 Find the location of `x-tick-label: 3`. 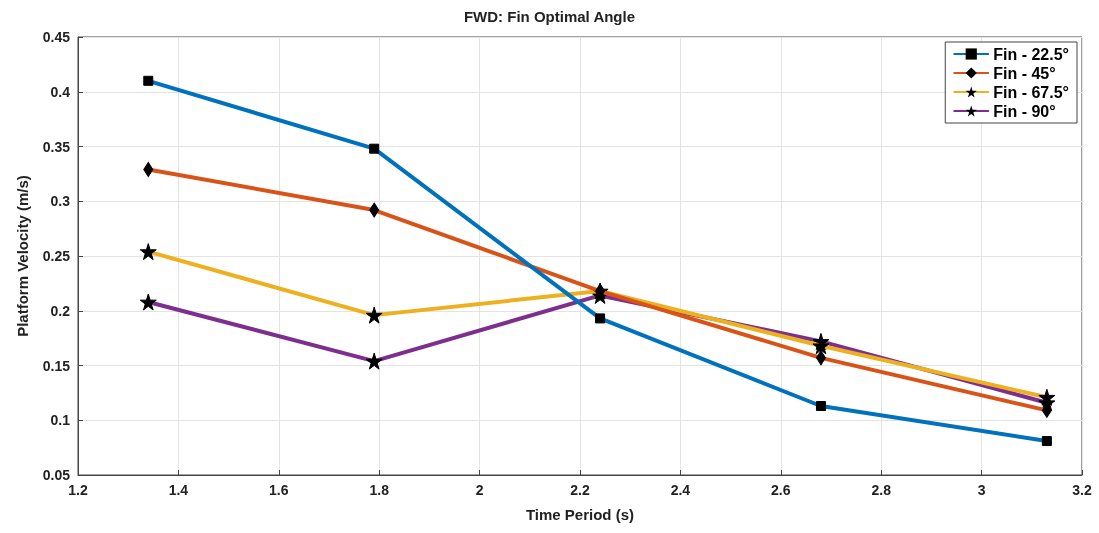

x-tick-label: 3 is located at coordinates (981, 490).